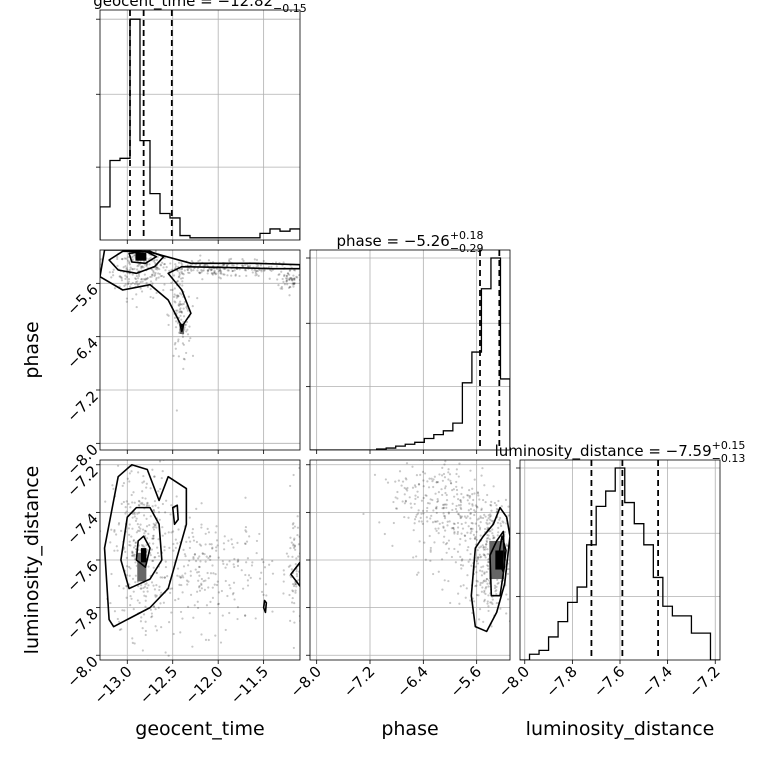  Describe the element at coordinates (620, 563) in the screenshot. I see `histogram-luminosity_distance` at that location.